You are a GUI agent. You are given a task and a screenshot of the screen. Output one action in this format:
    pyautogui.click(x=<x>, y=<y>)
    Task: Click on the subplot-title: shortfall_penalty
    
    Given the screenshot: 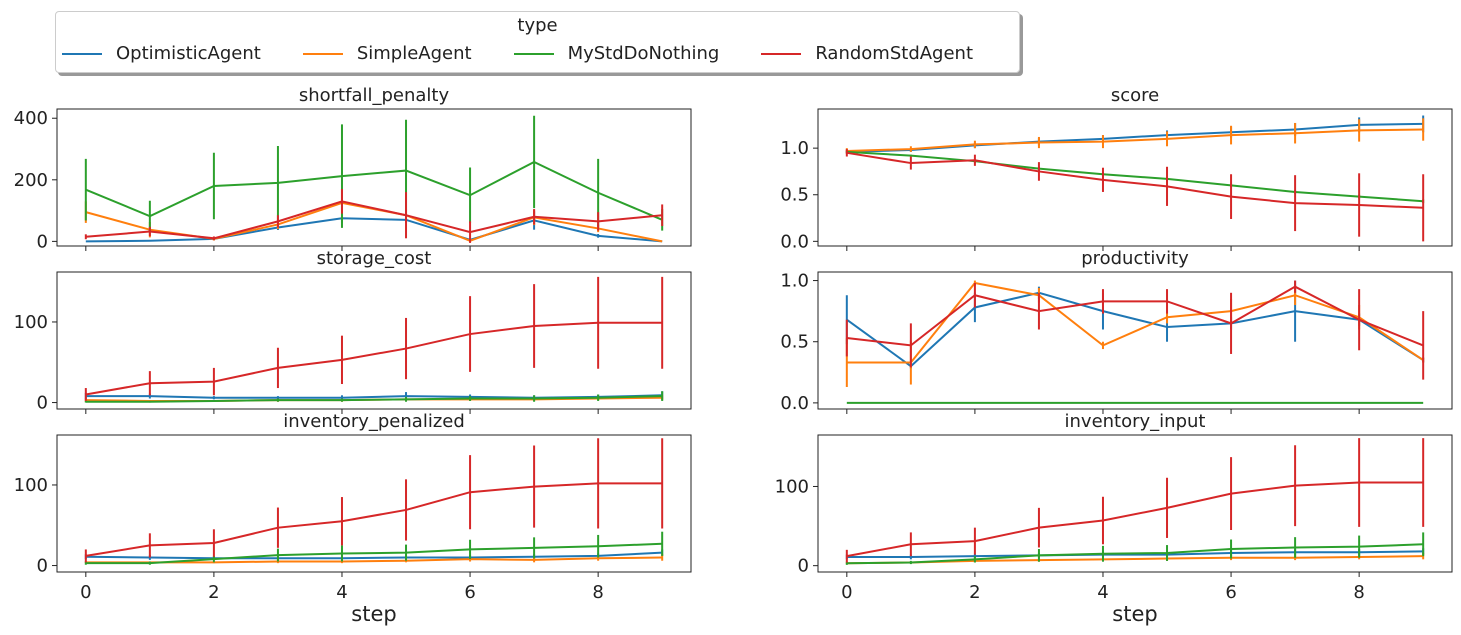 What is the action you would take?
    pyautogui.click(x=374, y=95)
    